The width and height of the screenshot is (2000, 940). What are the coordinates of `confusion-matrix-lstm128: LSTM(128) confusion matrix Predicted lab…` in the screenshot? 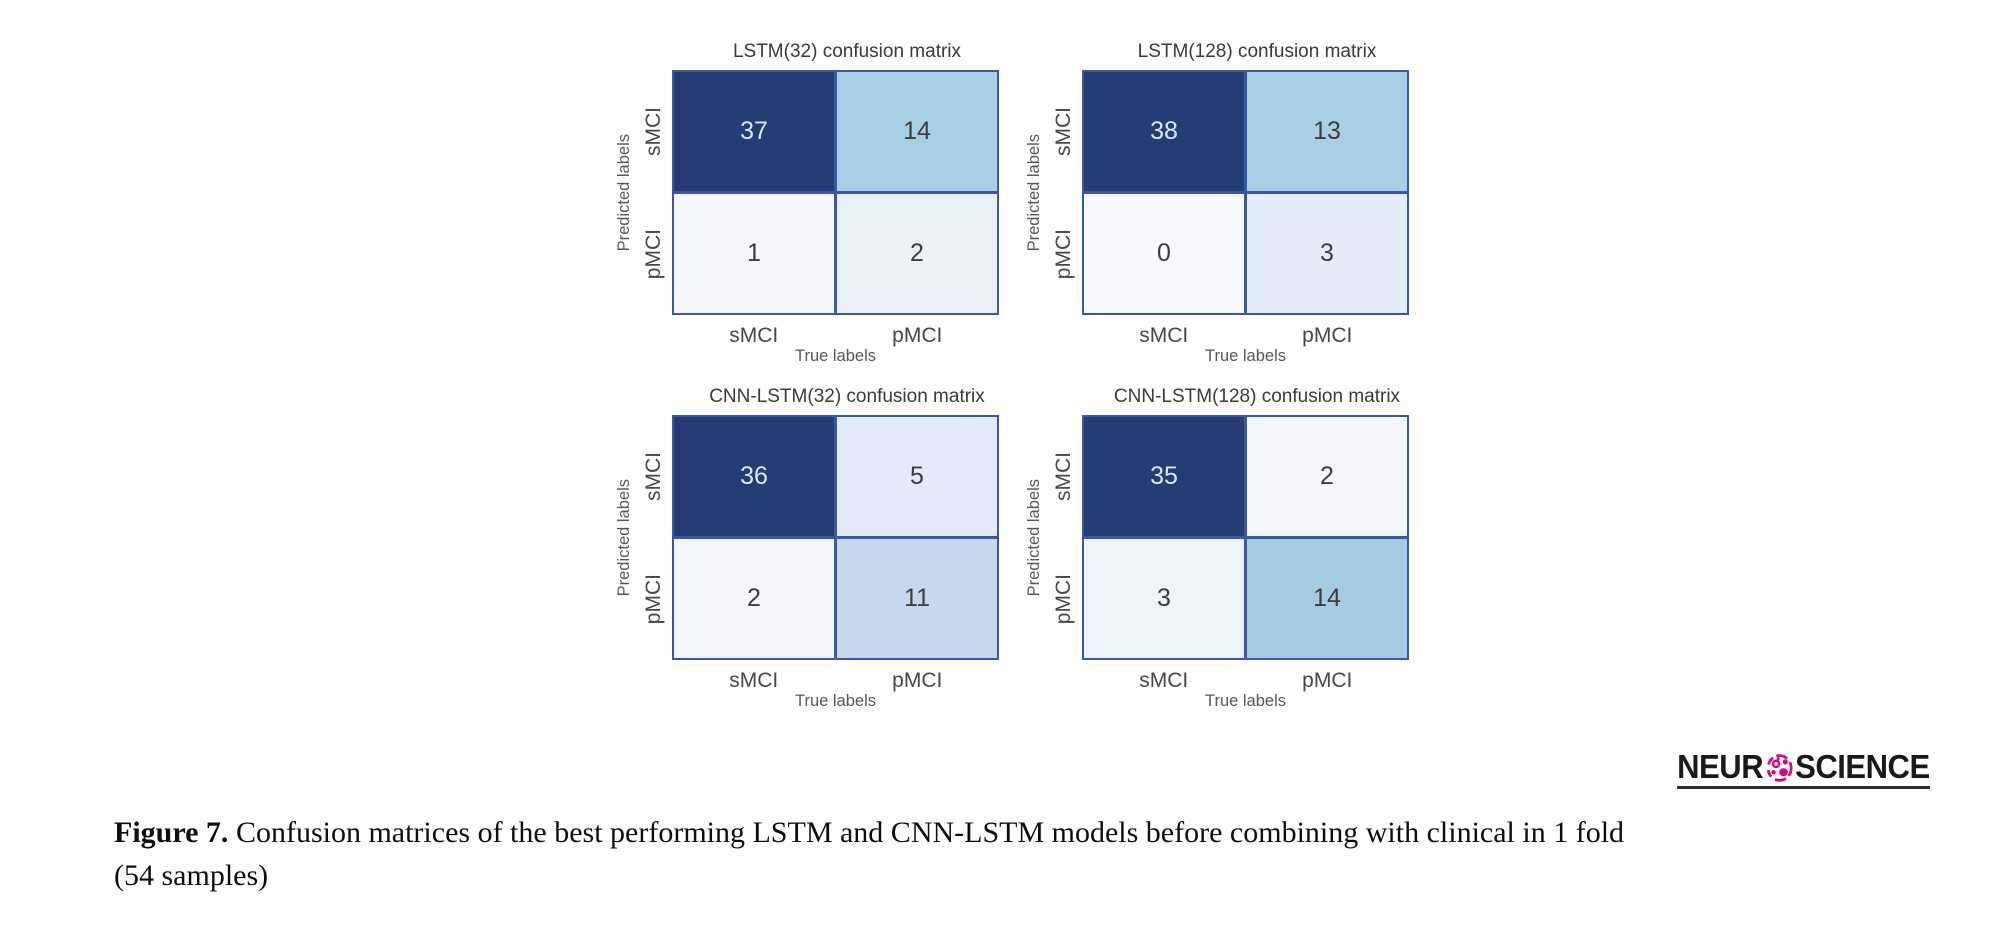 It's located at (1227, 202).